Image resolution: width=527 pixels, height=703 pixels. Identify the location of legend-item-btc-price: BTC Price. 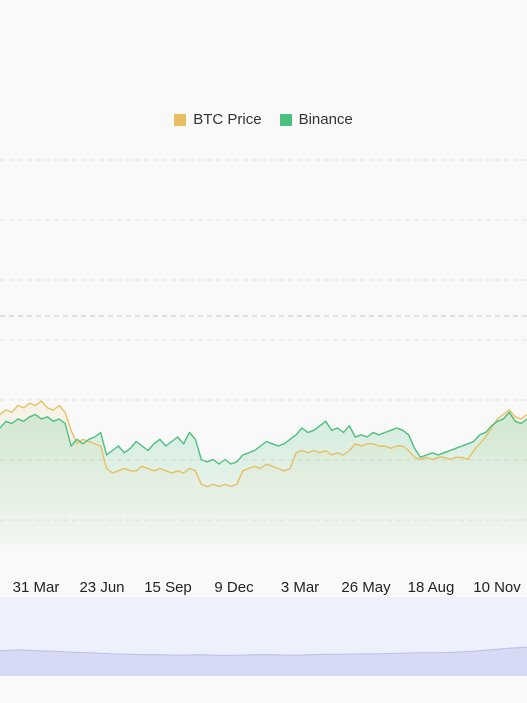
(218, 119).